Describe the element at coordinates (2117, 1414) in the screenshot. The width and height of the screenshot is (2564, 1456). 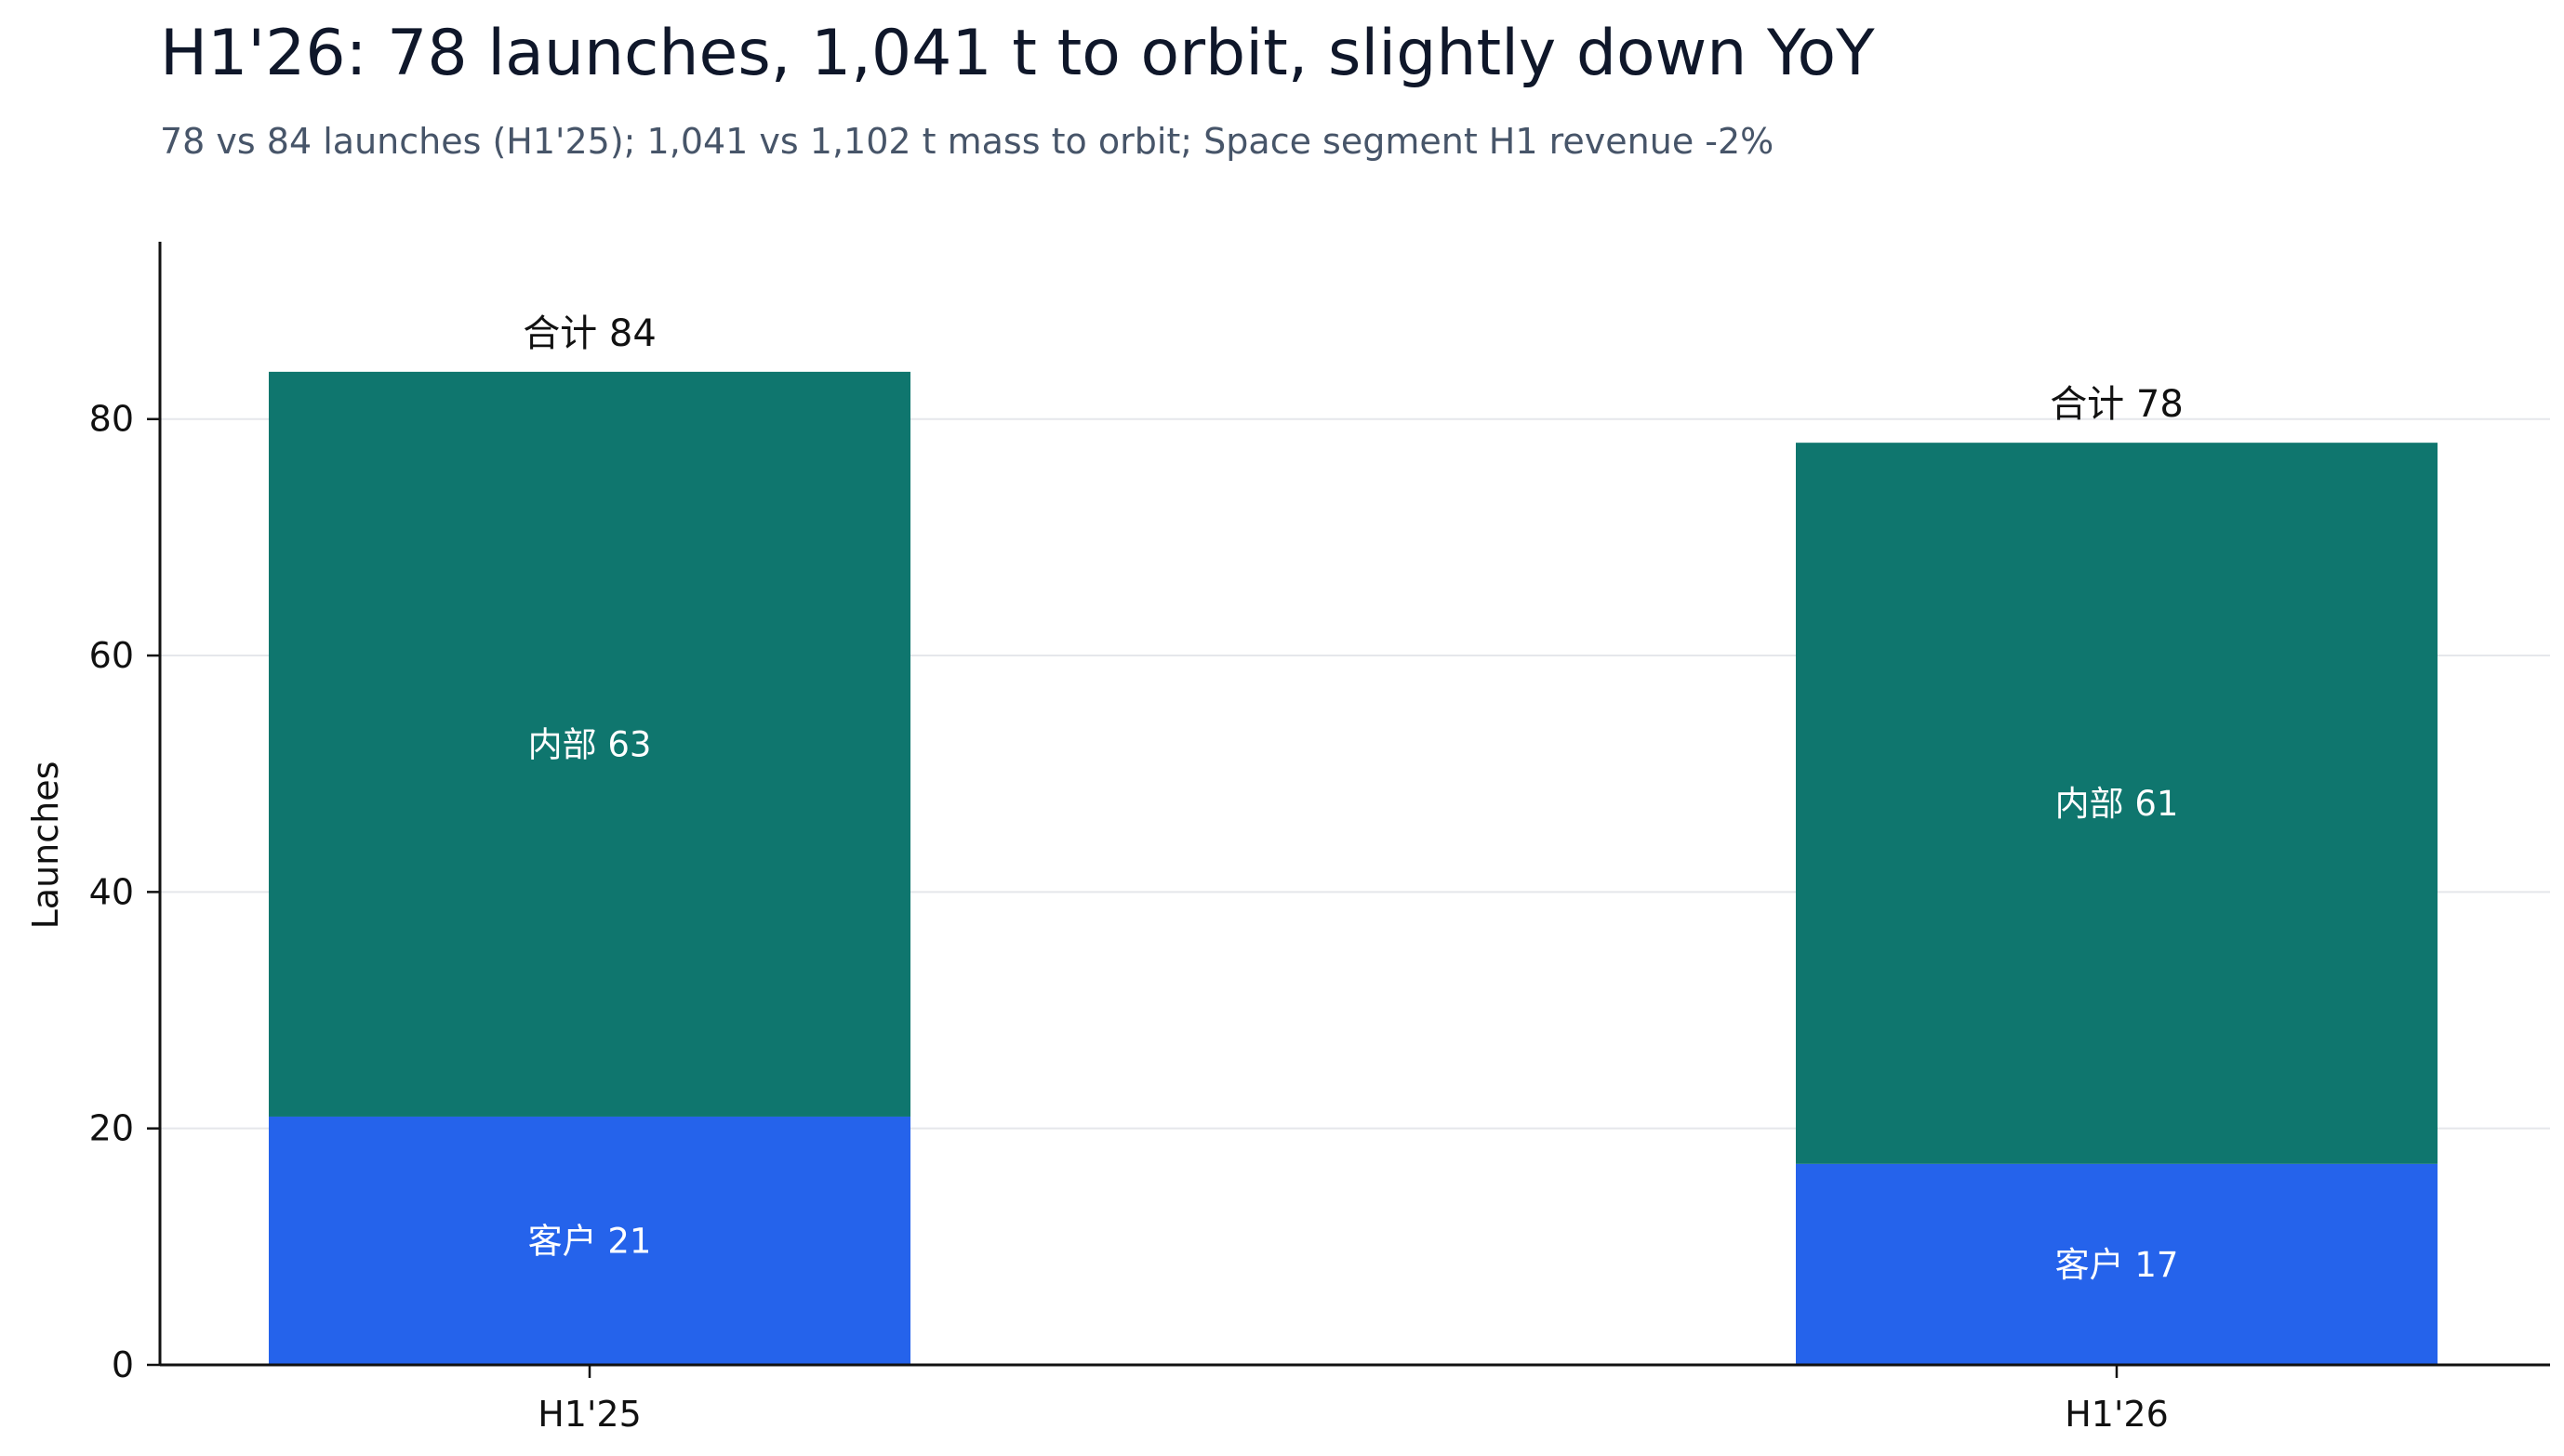
I see `x-tick-label: H1'26` at that location.